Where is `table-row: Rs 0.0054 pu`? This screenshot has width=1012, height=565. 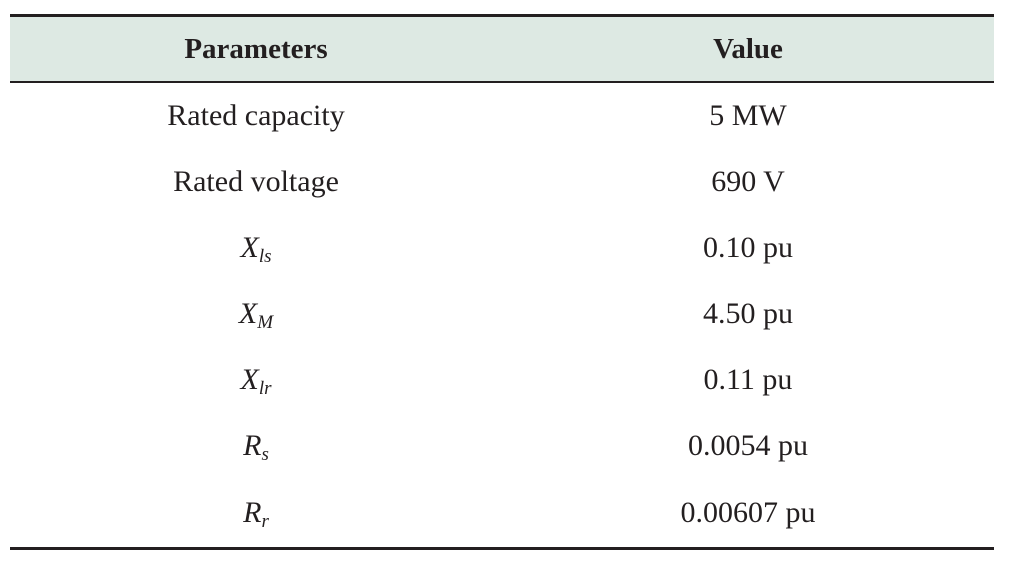
table-row: Rs 0.0054 pu is located at coordinates (502, 446).